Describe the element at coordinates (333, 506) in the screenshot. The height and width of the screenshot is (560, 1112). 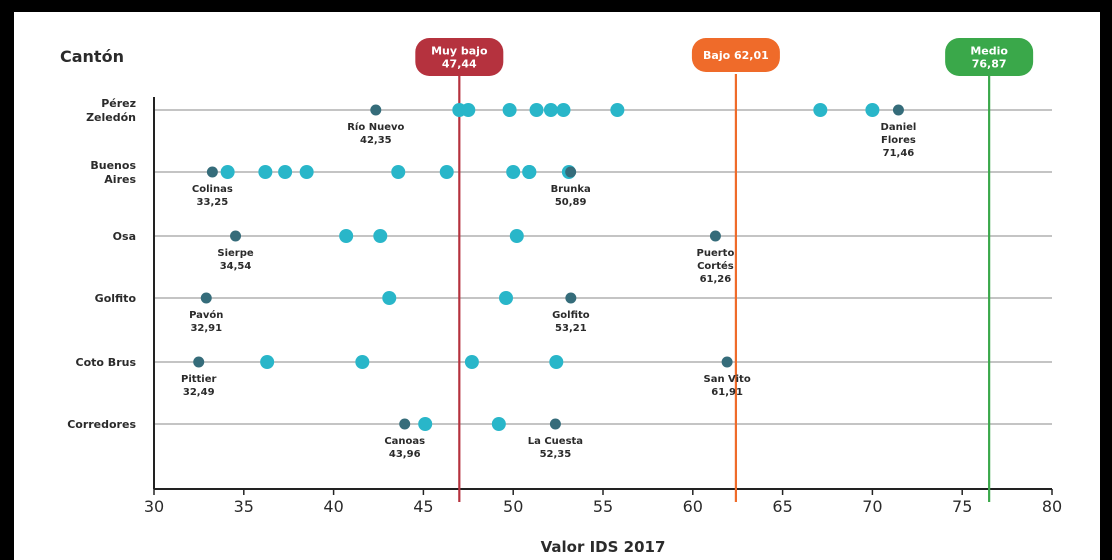
I see `x-tick-label-40: 40` at that location.